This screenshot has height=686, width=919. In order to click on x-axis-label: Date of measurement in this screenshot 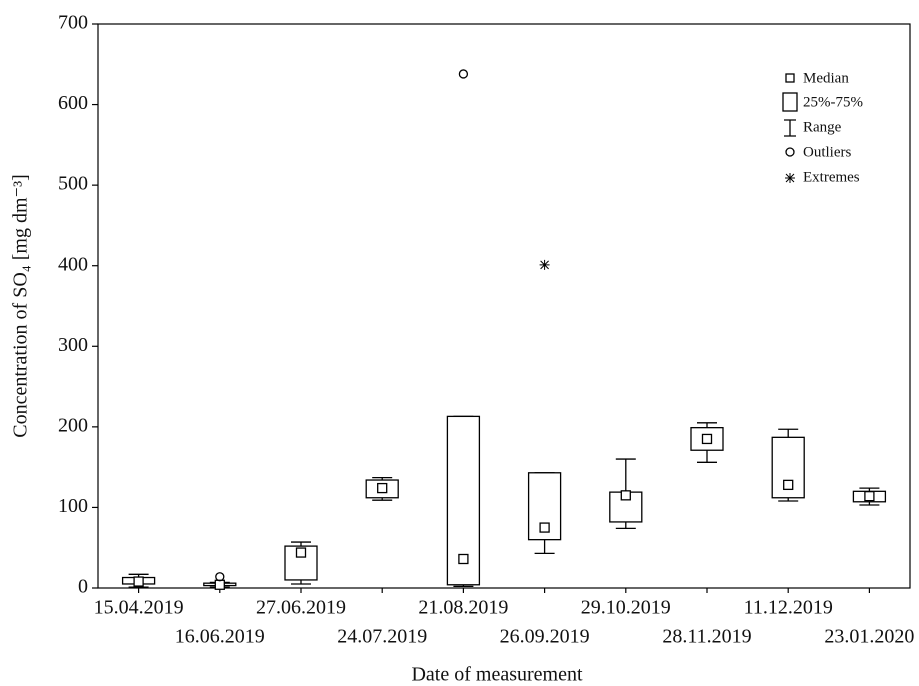, I will do `click(496, 675)`.